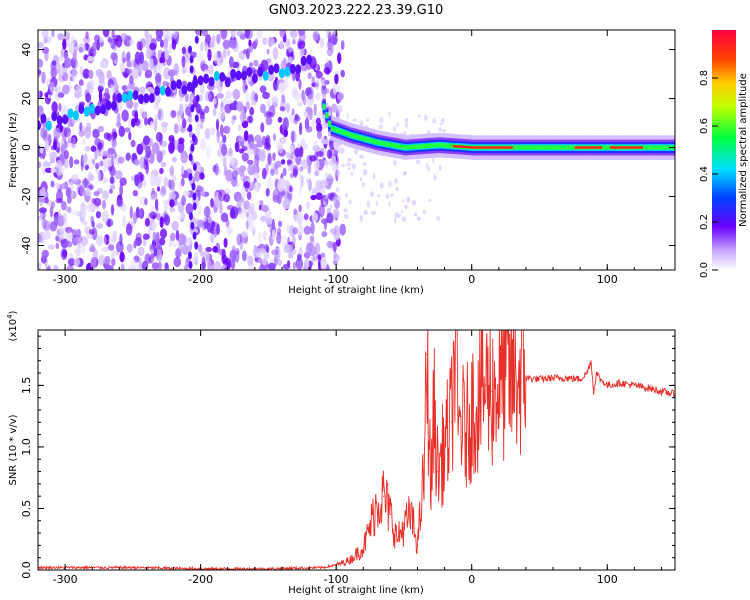  Describe the element at coordinates (26, 570) in the screenshot. I see `y-tick-label: 0.0` at that location.